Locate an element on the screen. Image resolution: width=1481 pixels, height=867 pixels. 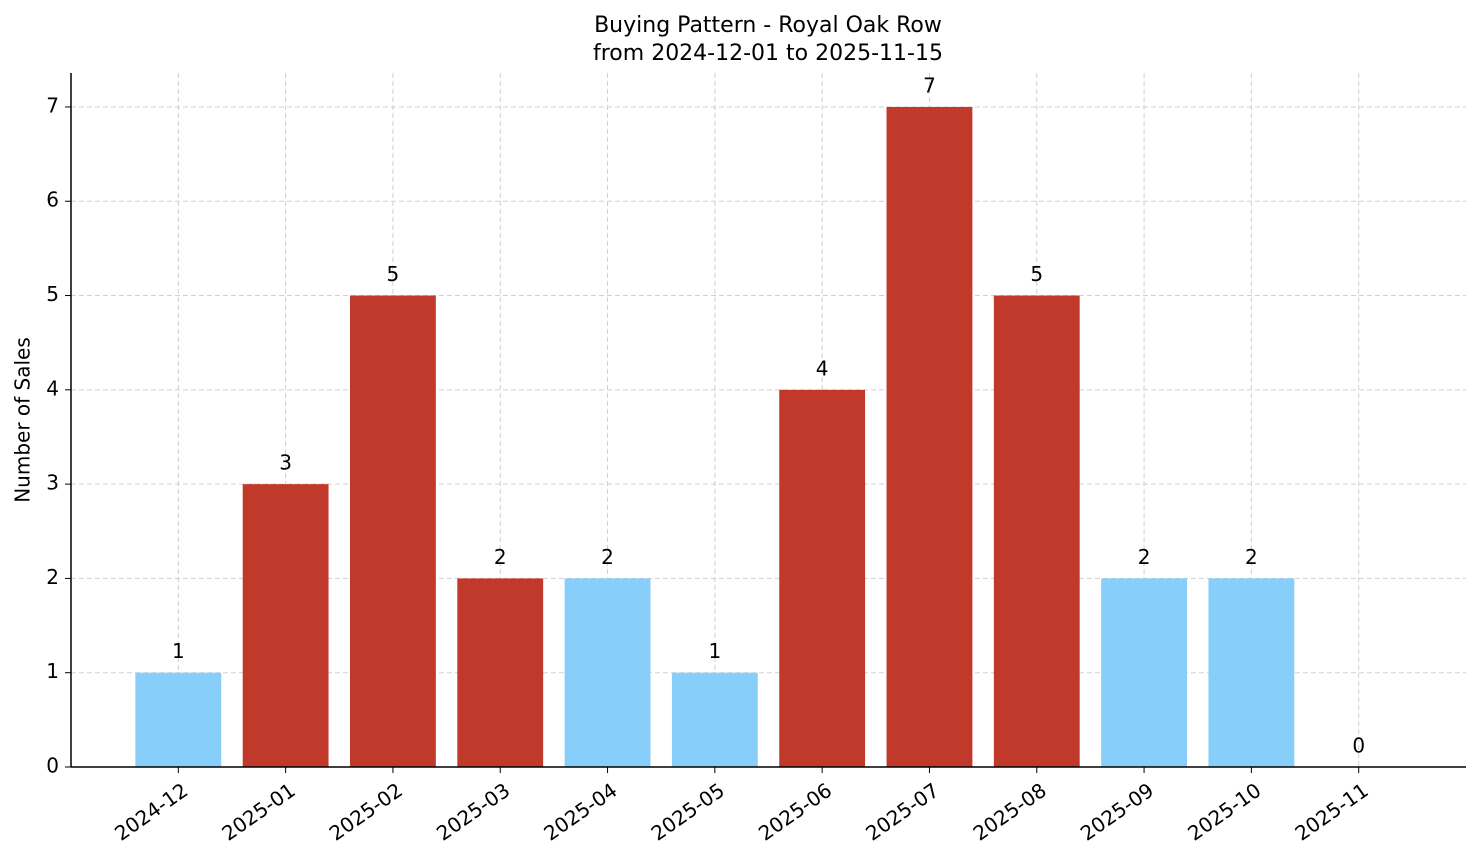
y-tick-label: 2 is located at coordinates (52, 577).